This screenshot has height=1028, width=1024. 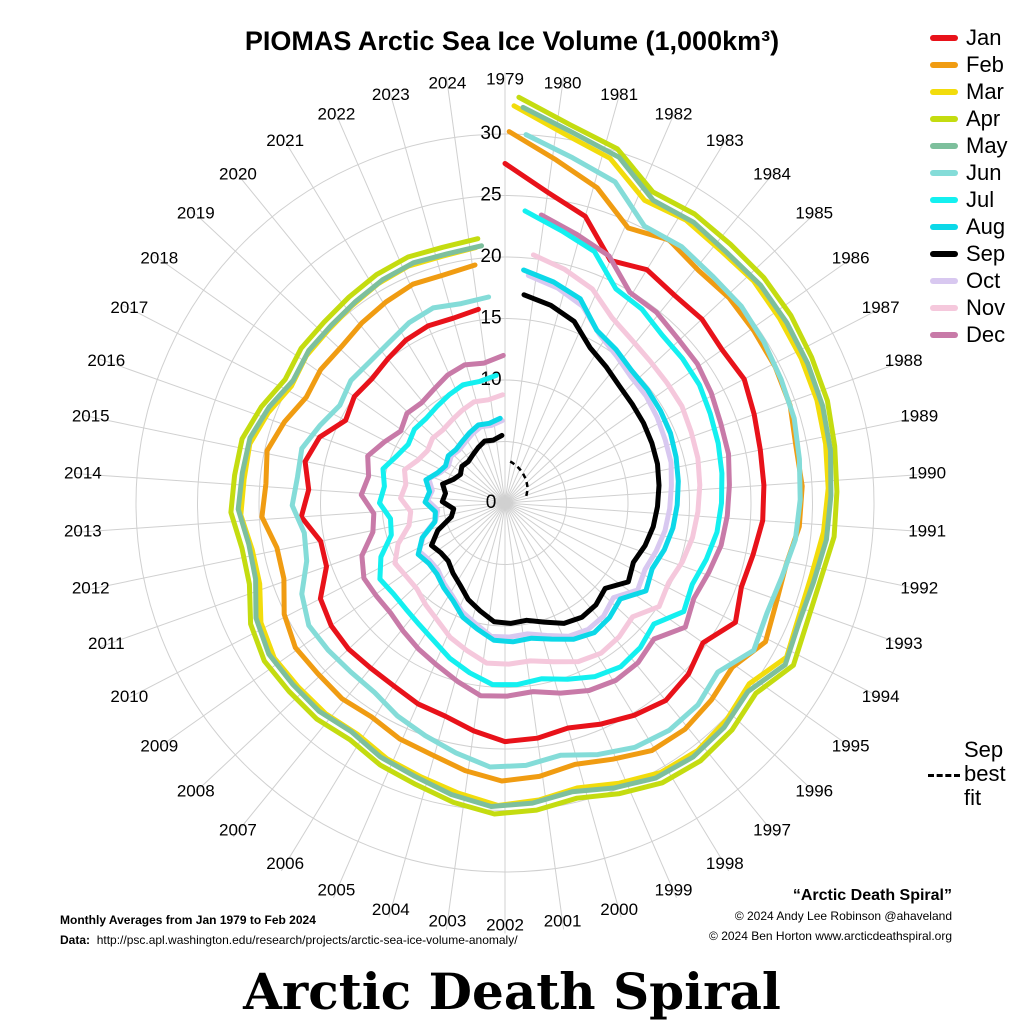 I want to click on legend-item-sep: Sep, so click(x=969, y=253).